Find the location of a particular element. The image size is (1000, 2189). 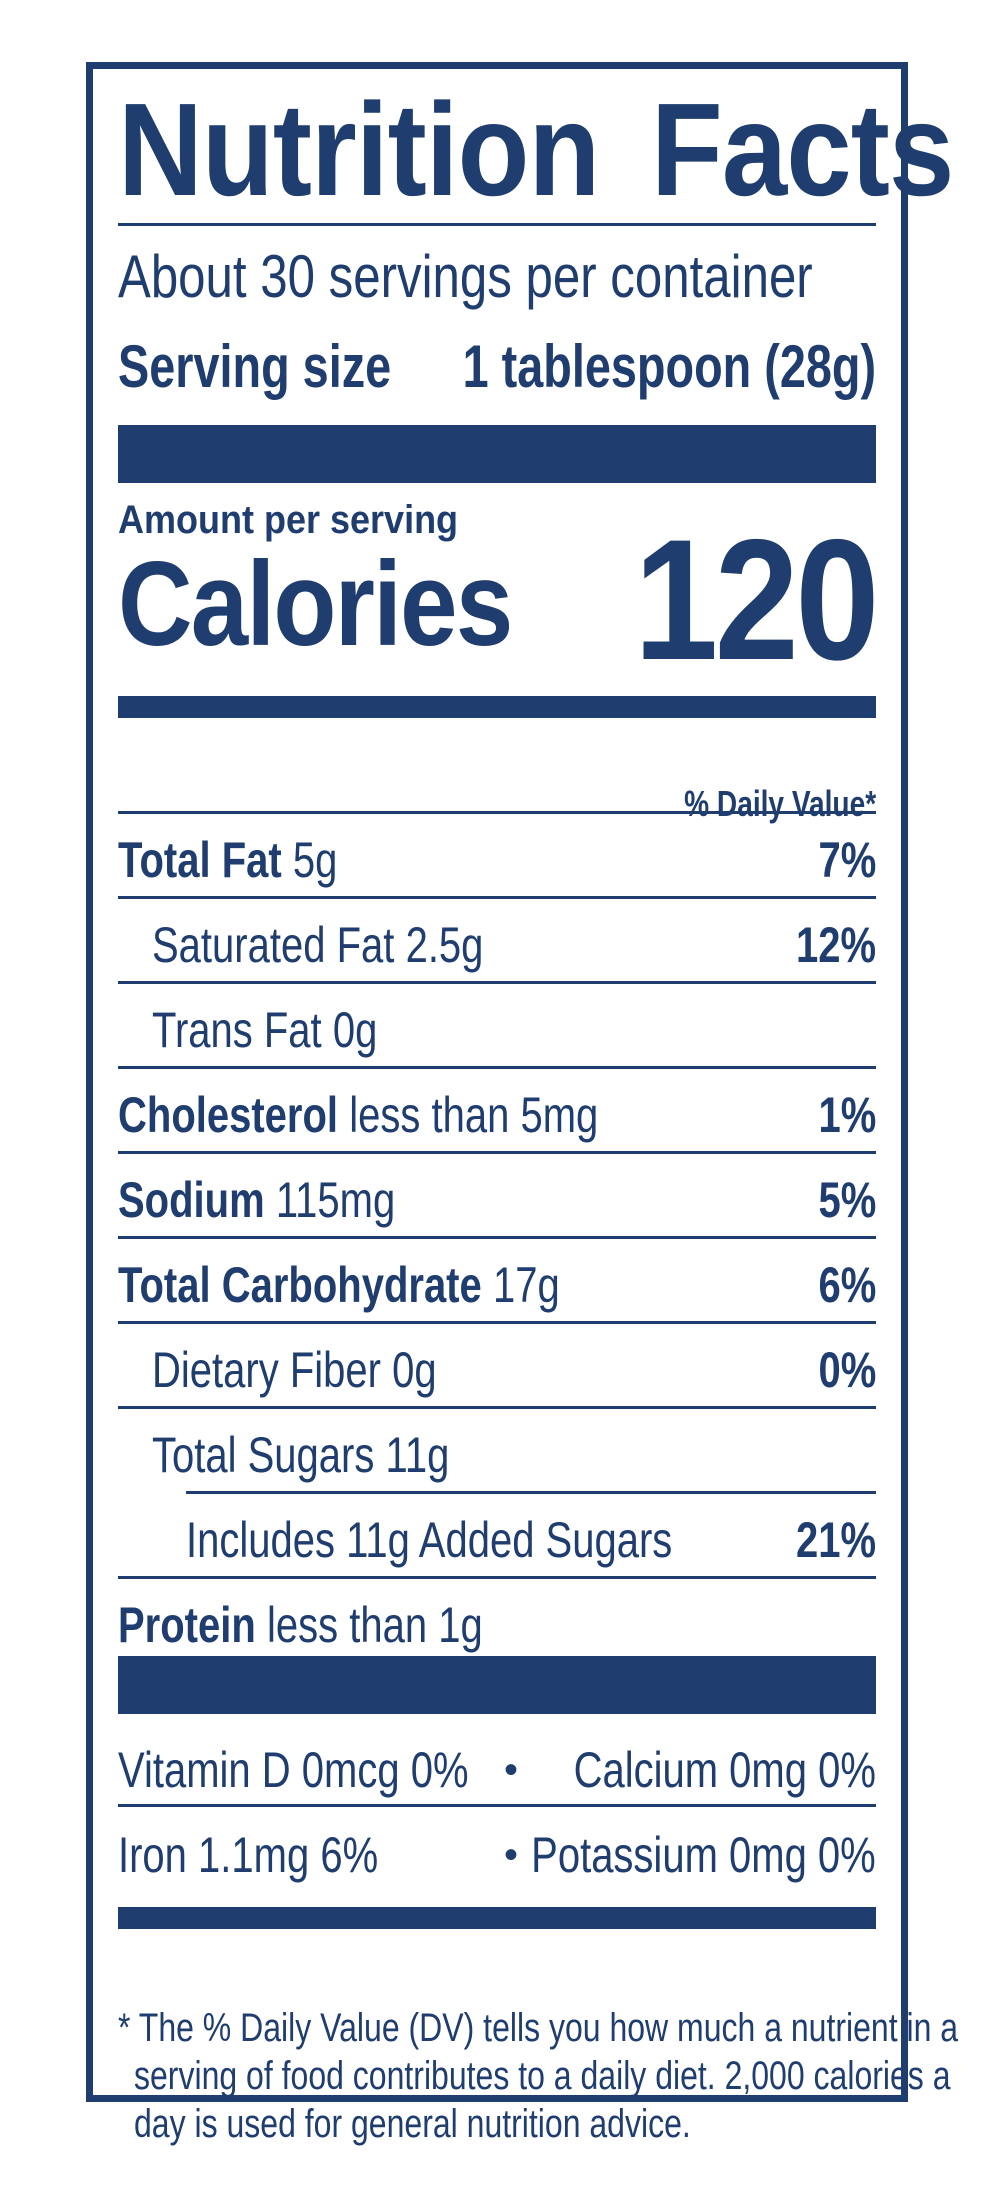

nutrient-amount: 17g is located at coordinates (526, 1285).